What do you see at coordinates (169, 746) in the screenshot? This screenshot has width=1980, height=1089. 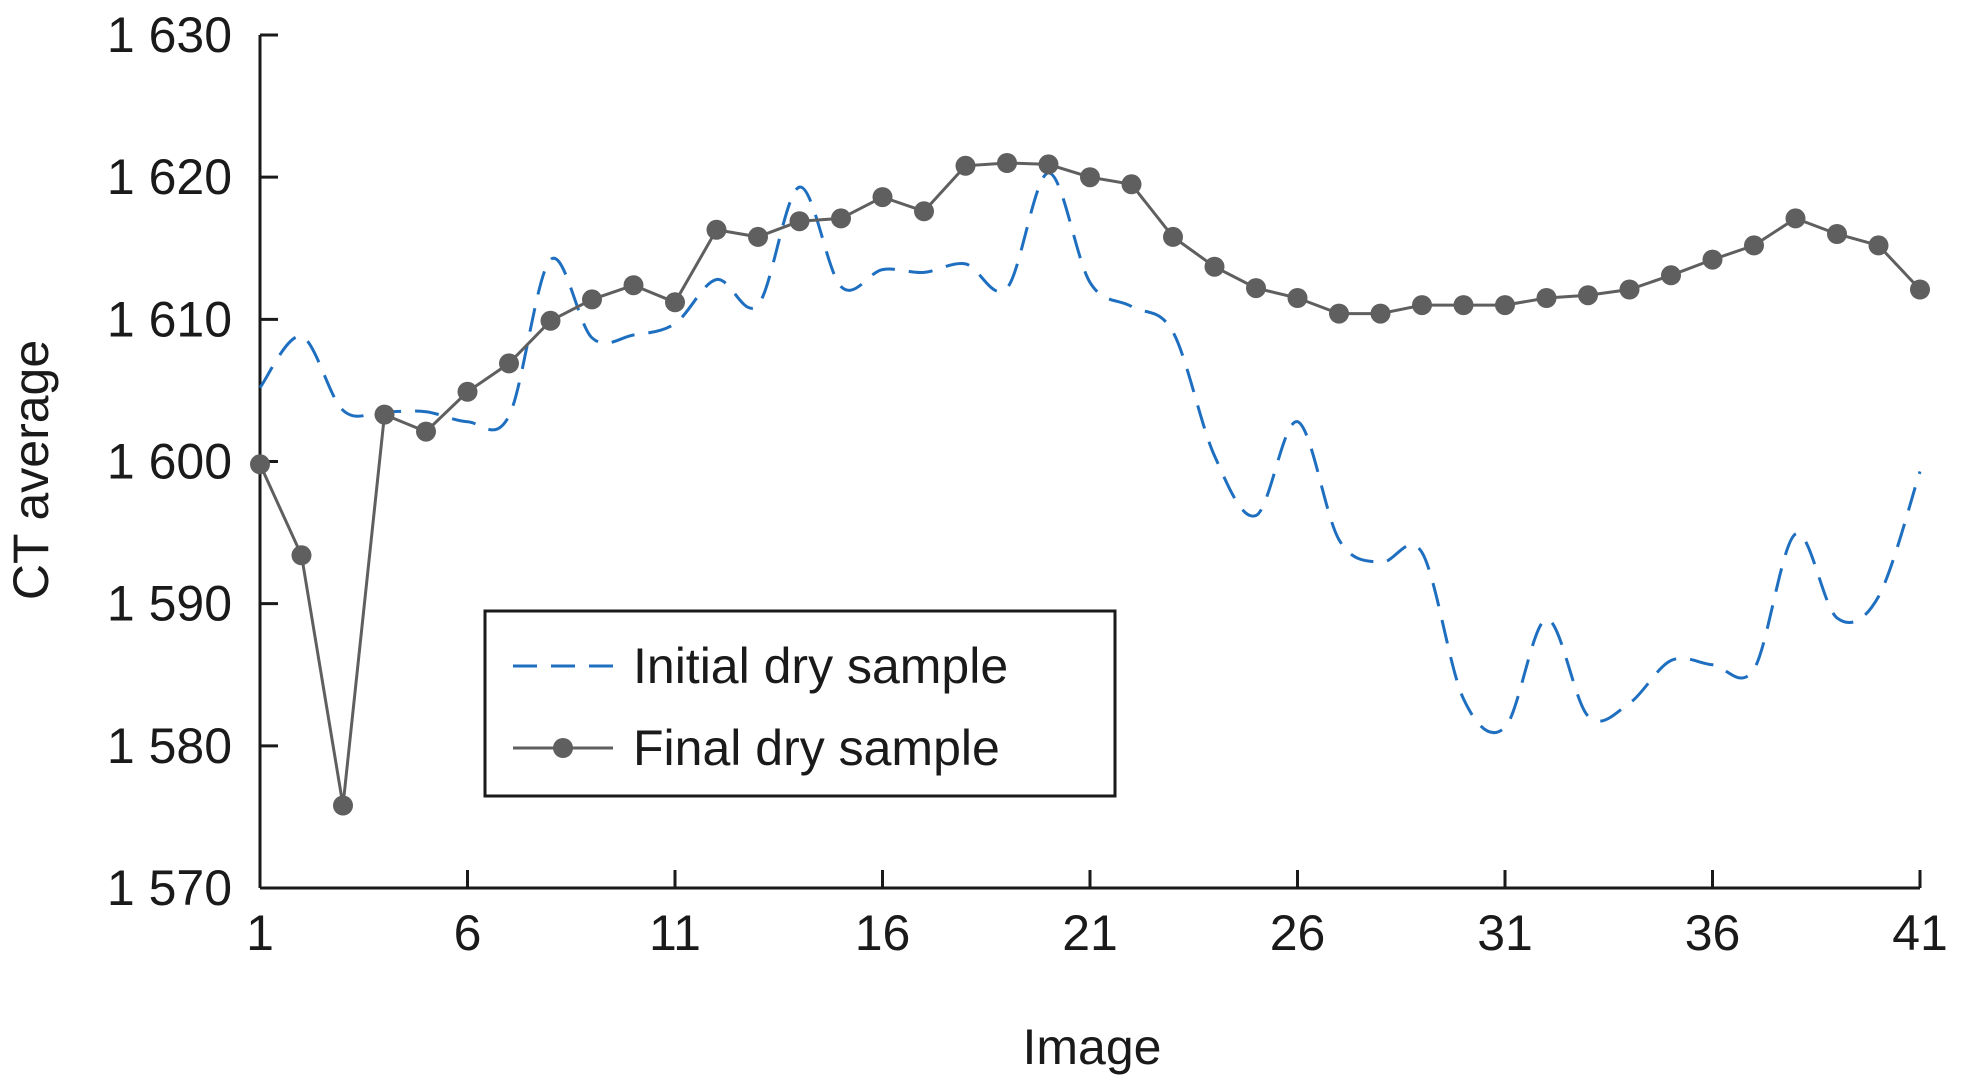 I see `y-tick-label: 1 580` at bounding box center [169, 746].